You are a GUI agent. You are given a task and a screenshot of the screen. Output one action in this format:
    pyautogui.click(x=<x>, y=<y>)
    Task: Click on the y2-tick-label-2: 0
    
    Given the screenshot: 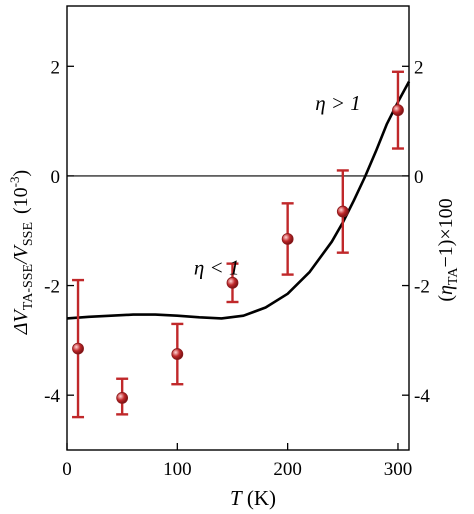 What is the action you would take?
    pyautogui.click(x=419, y=177)
    